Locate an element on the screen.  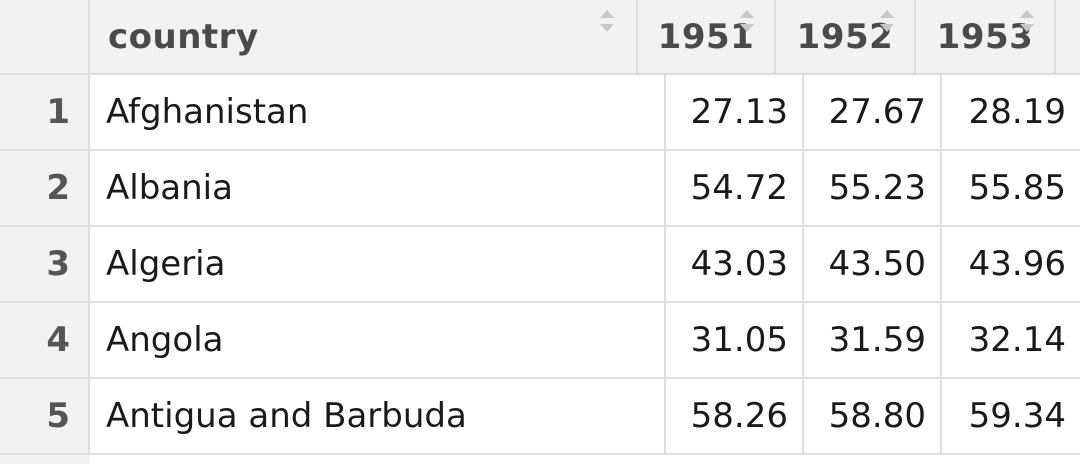
cell-1953: 32.14 is located at coordinates (1017, 340).